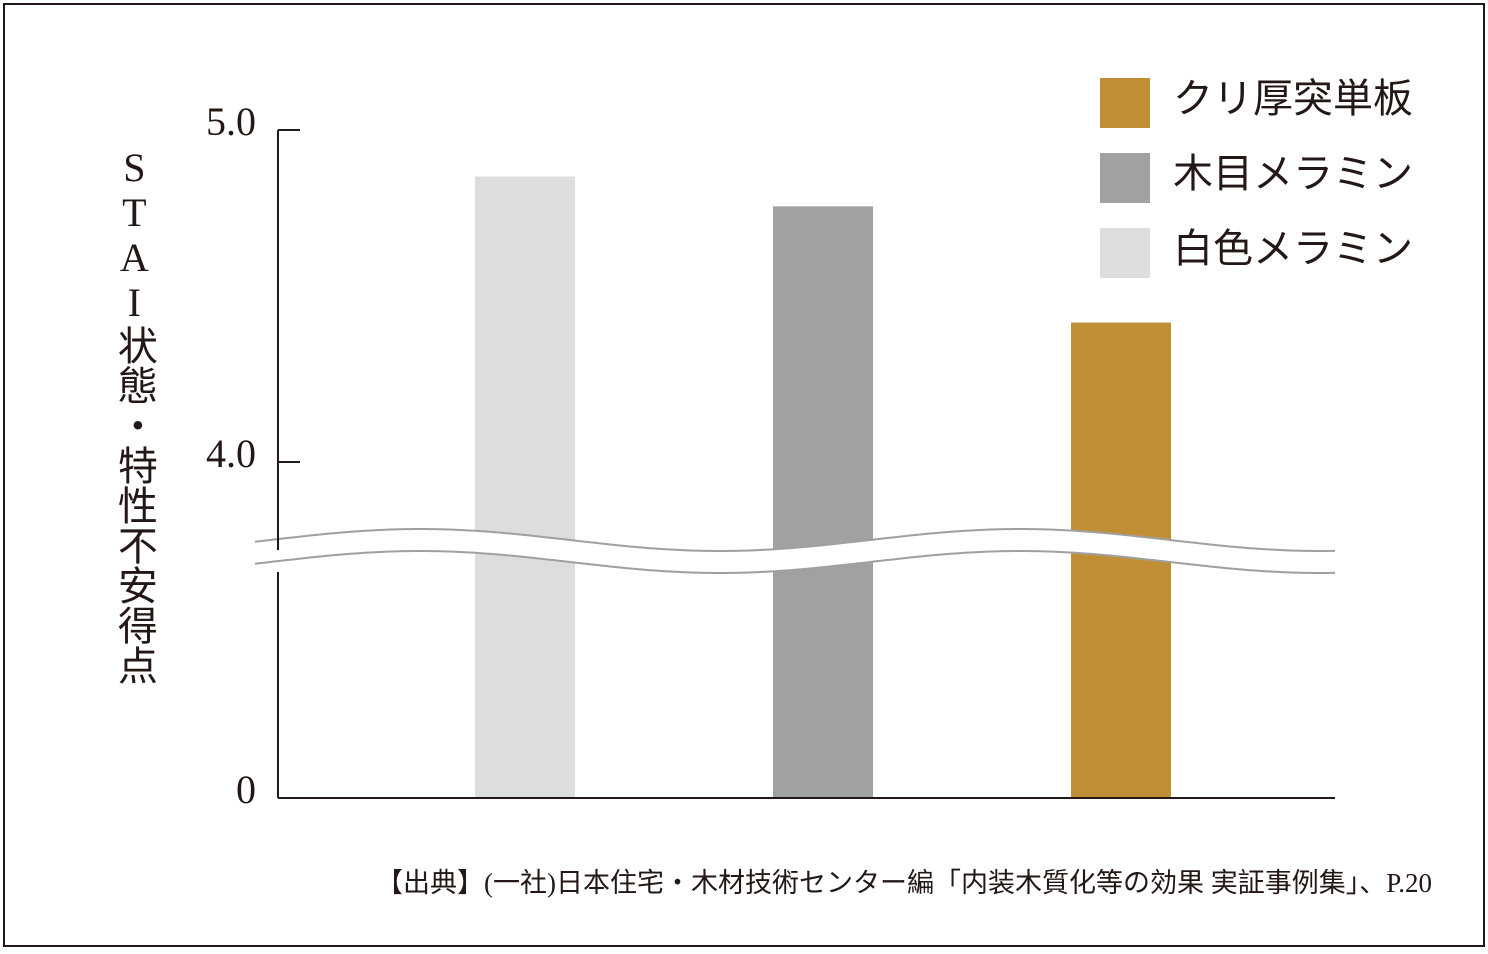 The height and width of the screenshot is (954, 1488). What do you see at coordinates (246, 789) in the screenshot?
I see `y-tick-label: 0` at bounding box center [246, 789].